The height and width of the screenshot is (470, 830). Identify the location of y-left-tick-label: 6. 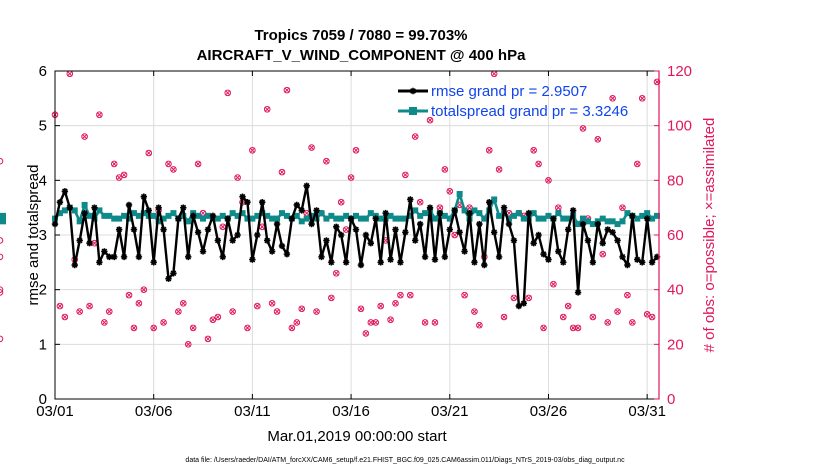
(43, 71).